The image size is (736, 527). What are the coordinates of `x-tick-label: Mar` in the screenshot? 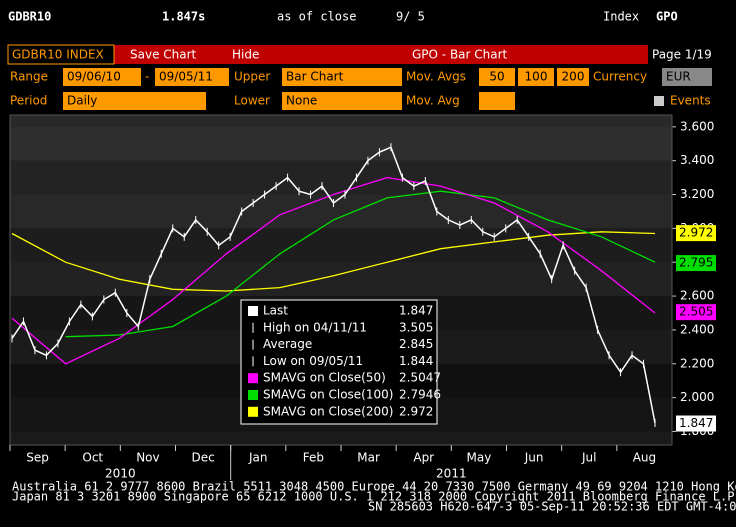 It's located at (368, 458).